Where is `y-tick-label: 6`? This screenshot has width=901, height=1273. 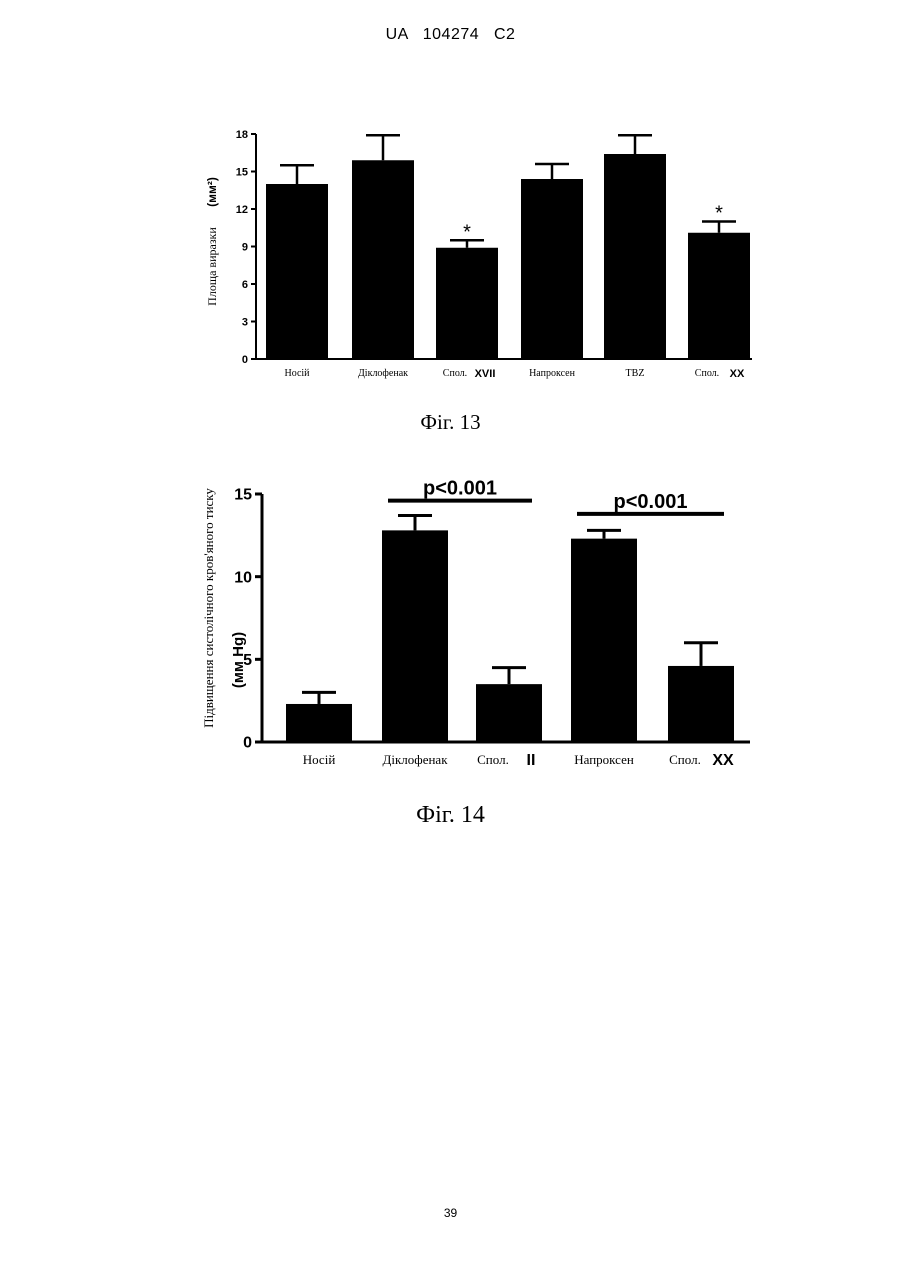
y-tick-label: 6 is located at coordinates (245, 285).